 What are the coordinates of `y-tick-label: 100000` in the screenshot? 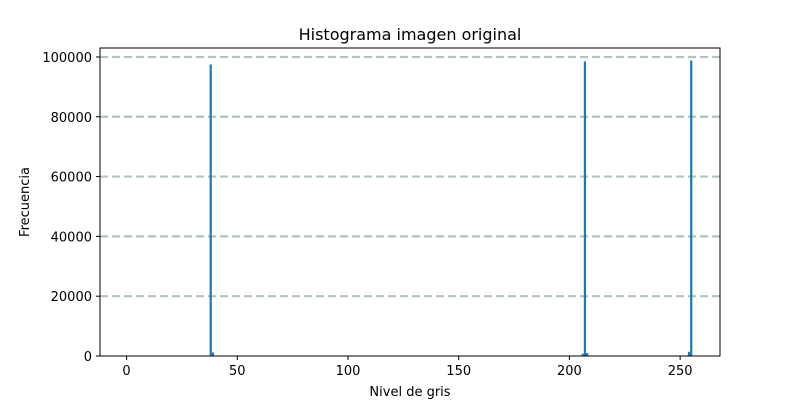 It's located at (67, 58).